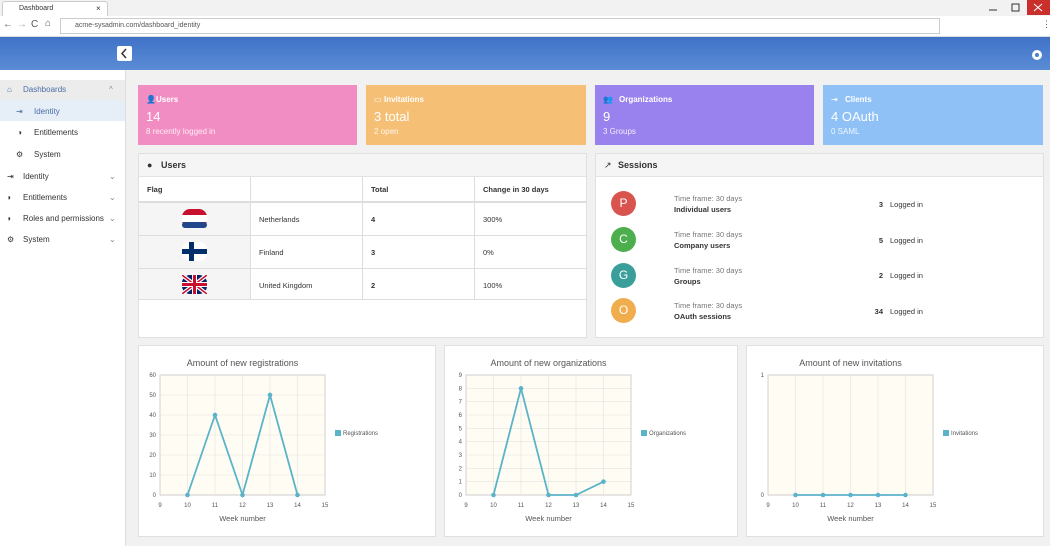  Describe the element at coordinates (152, 456) in the screenshot. I see `y-tick-label: 20` at that location.